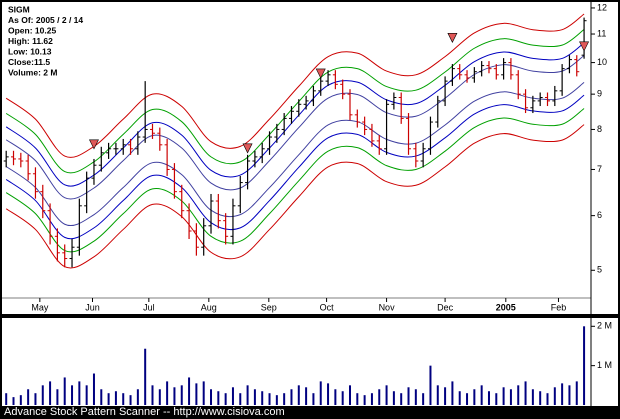  I want to click on info-line: Volume: 2 M, so click(32, 72).